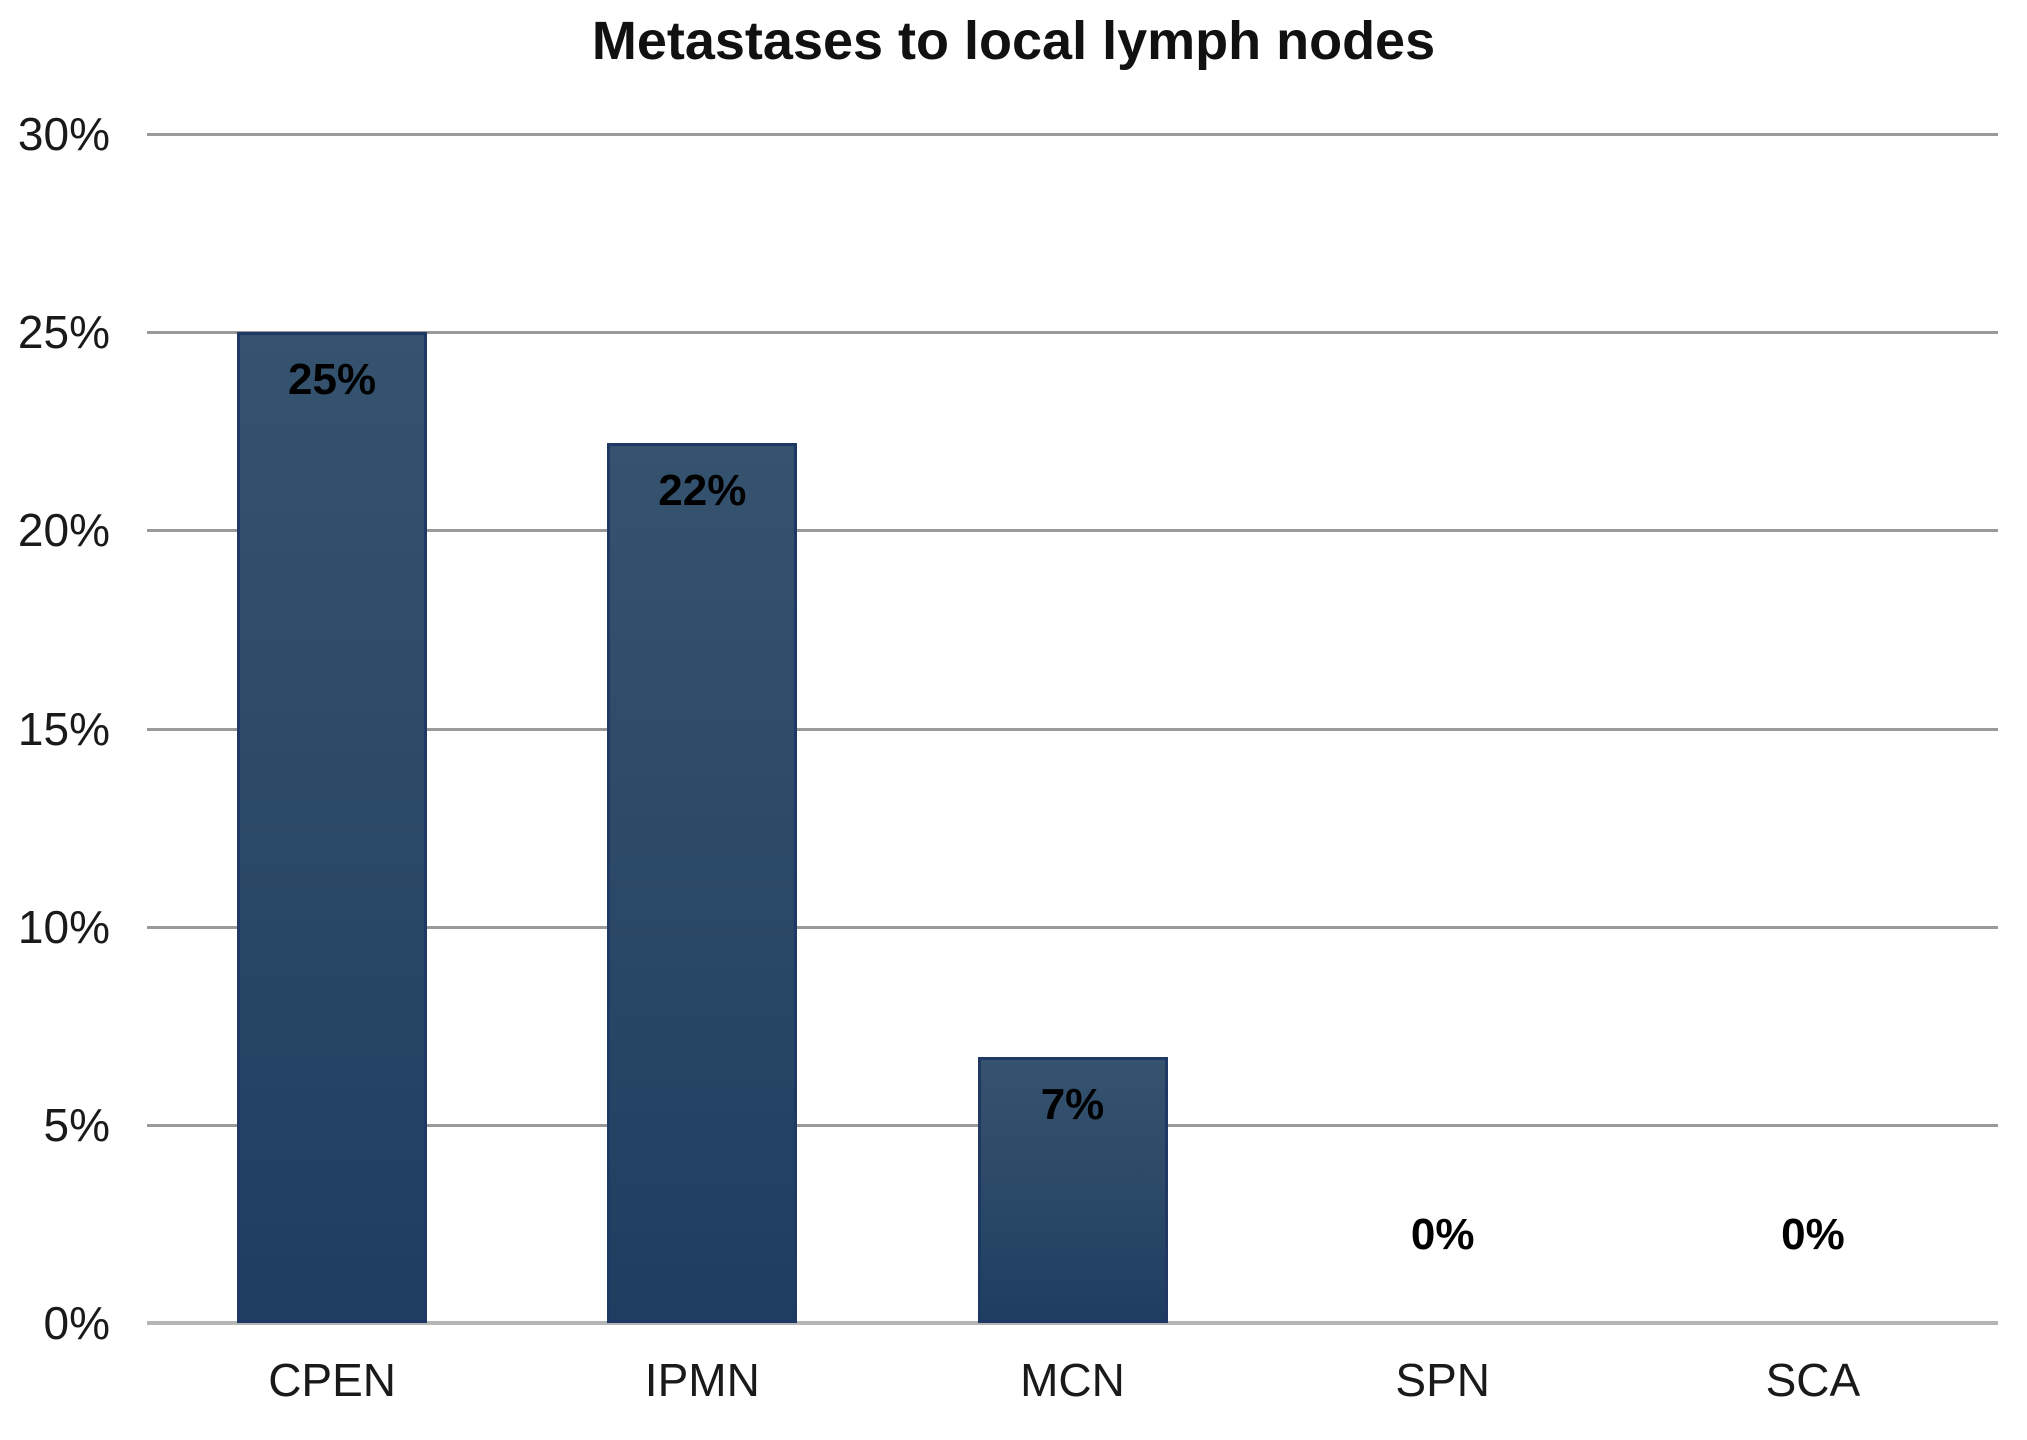  Describe the element at coordinates (1442, 1380) in the screenshot. I see `x-axis-category-label-spn: SPN` at that location.